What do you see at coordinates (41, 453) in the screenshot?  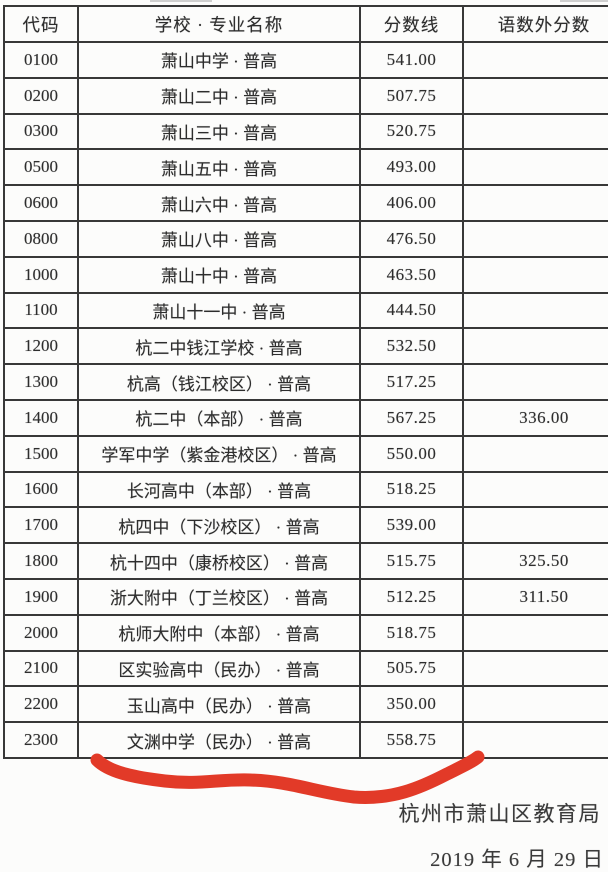 I see `school-code: 1500` at bounding box center [41, 453].